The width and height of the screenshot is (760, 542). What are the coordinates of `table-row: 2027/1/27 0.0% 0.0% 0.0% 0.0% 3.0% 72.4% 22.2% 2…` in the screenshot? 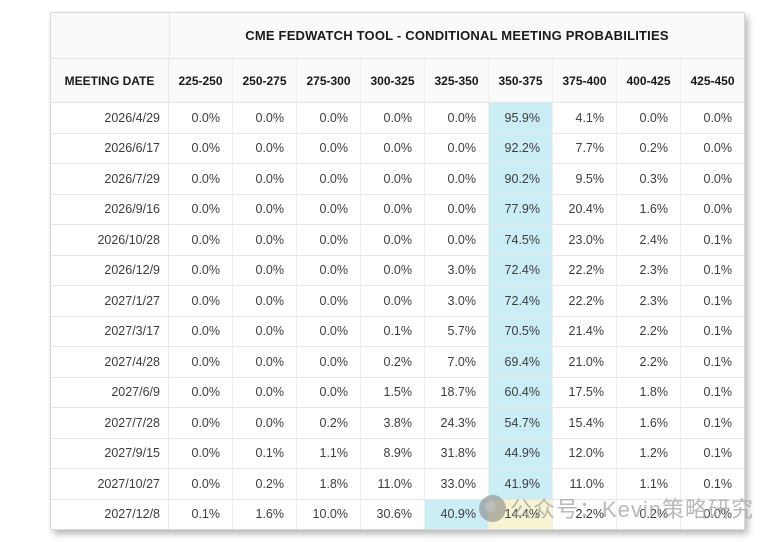 It's located at (397, 300).